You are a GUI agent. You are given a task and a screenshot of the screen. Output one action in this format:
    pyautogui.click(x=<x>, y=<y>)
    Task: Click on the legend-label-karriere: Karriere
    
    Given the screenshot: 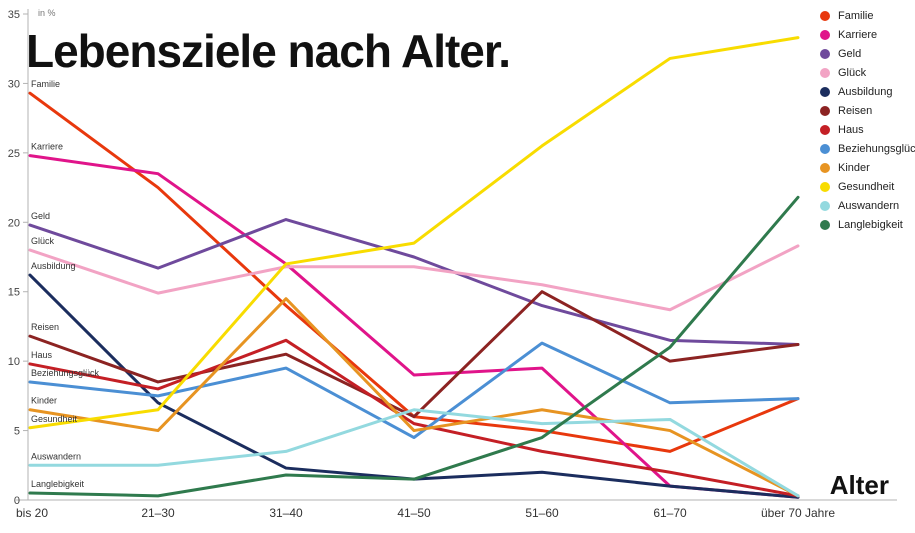 What is the action you would take?
    pyautogui.click(x=858, y=34)
    